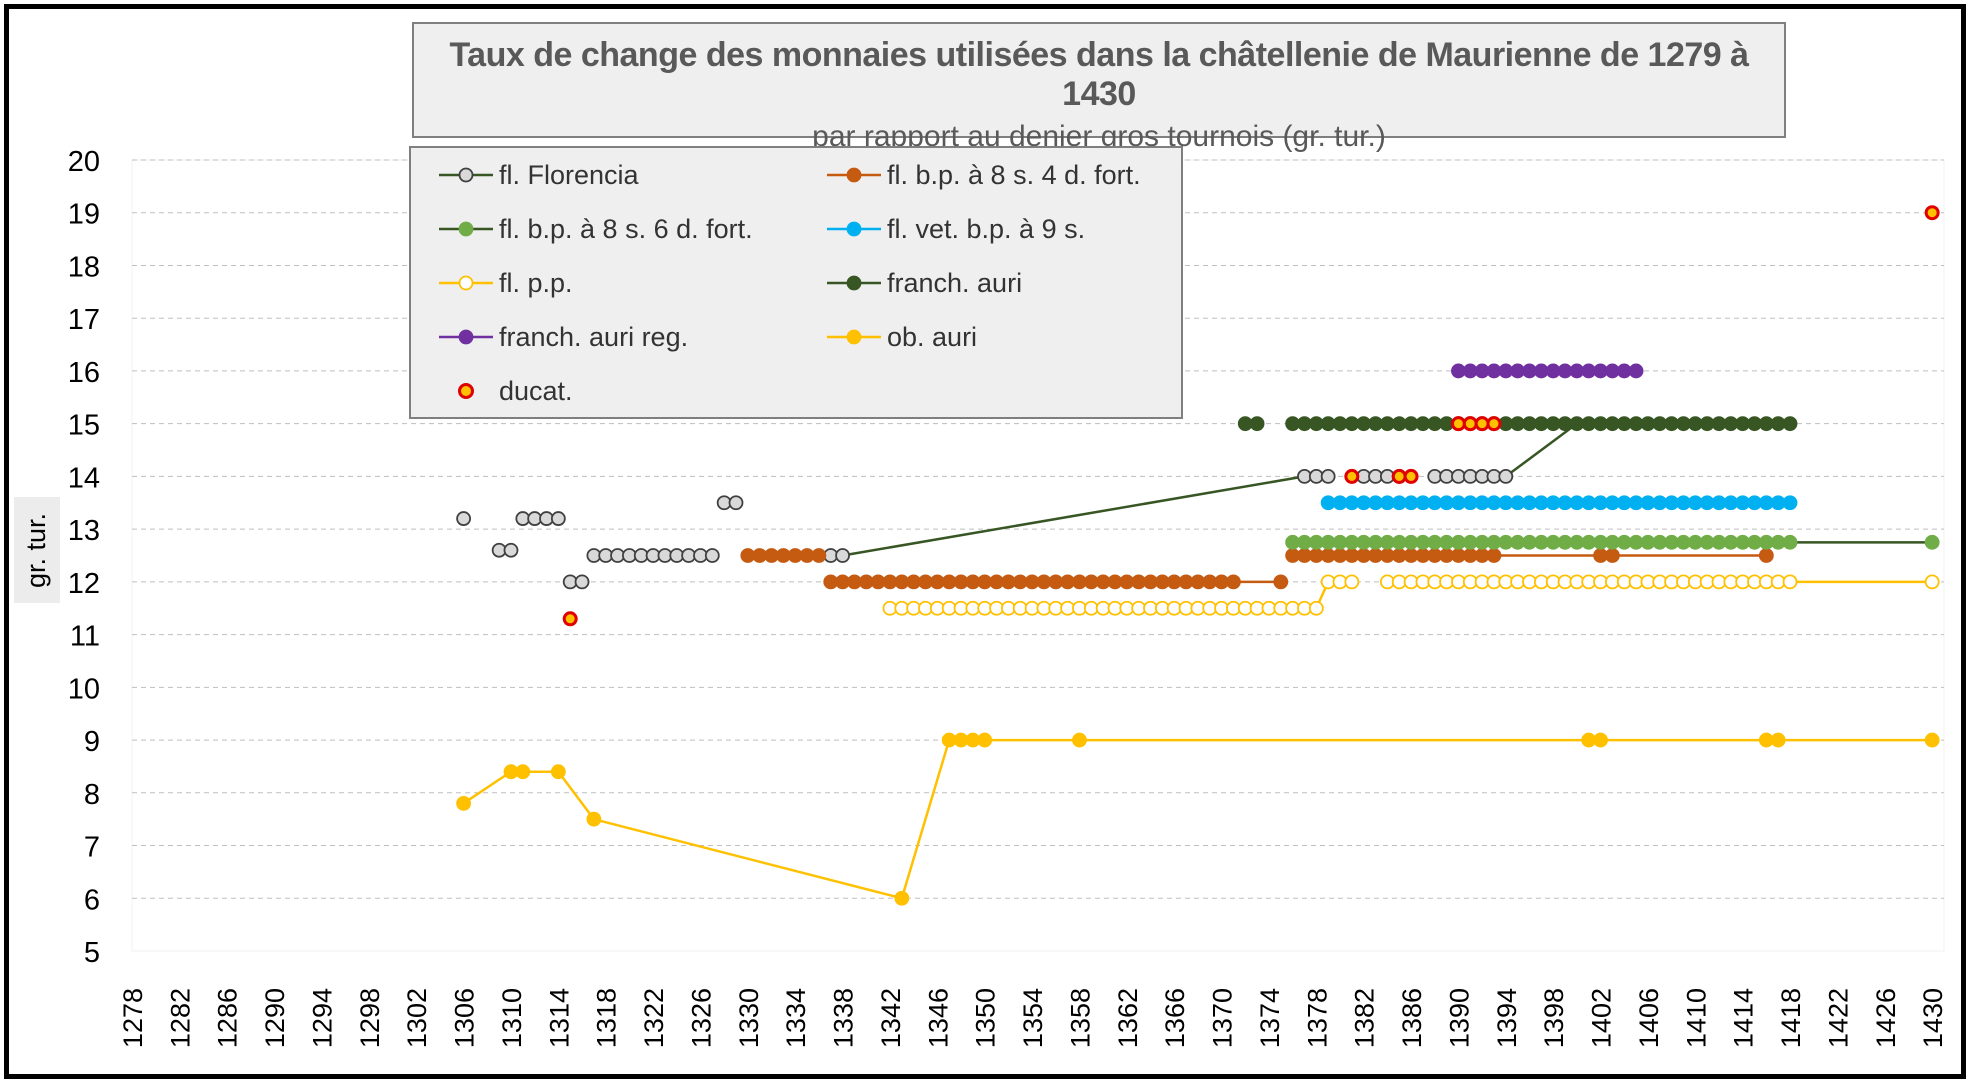 The width and height of the screenshot is (1976, 1089). I want to click on legend-label: franch. auri, so click(955, 282).